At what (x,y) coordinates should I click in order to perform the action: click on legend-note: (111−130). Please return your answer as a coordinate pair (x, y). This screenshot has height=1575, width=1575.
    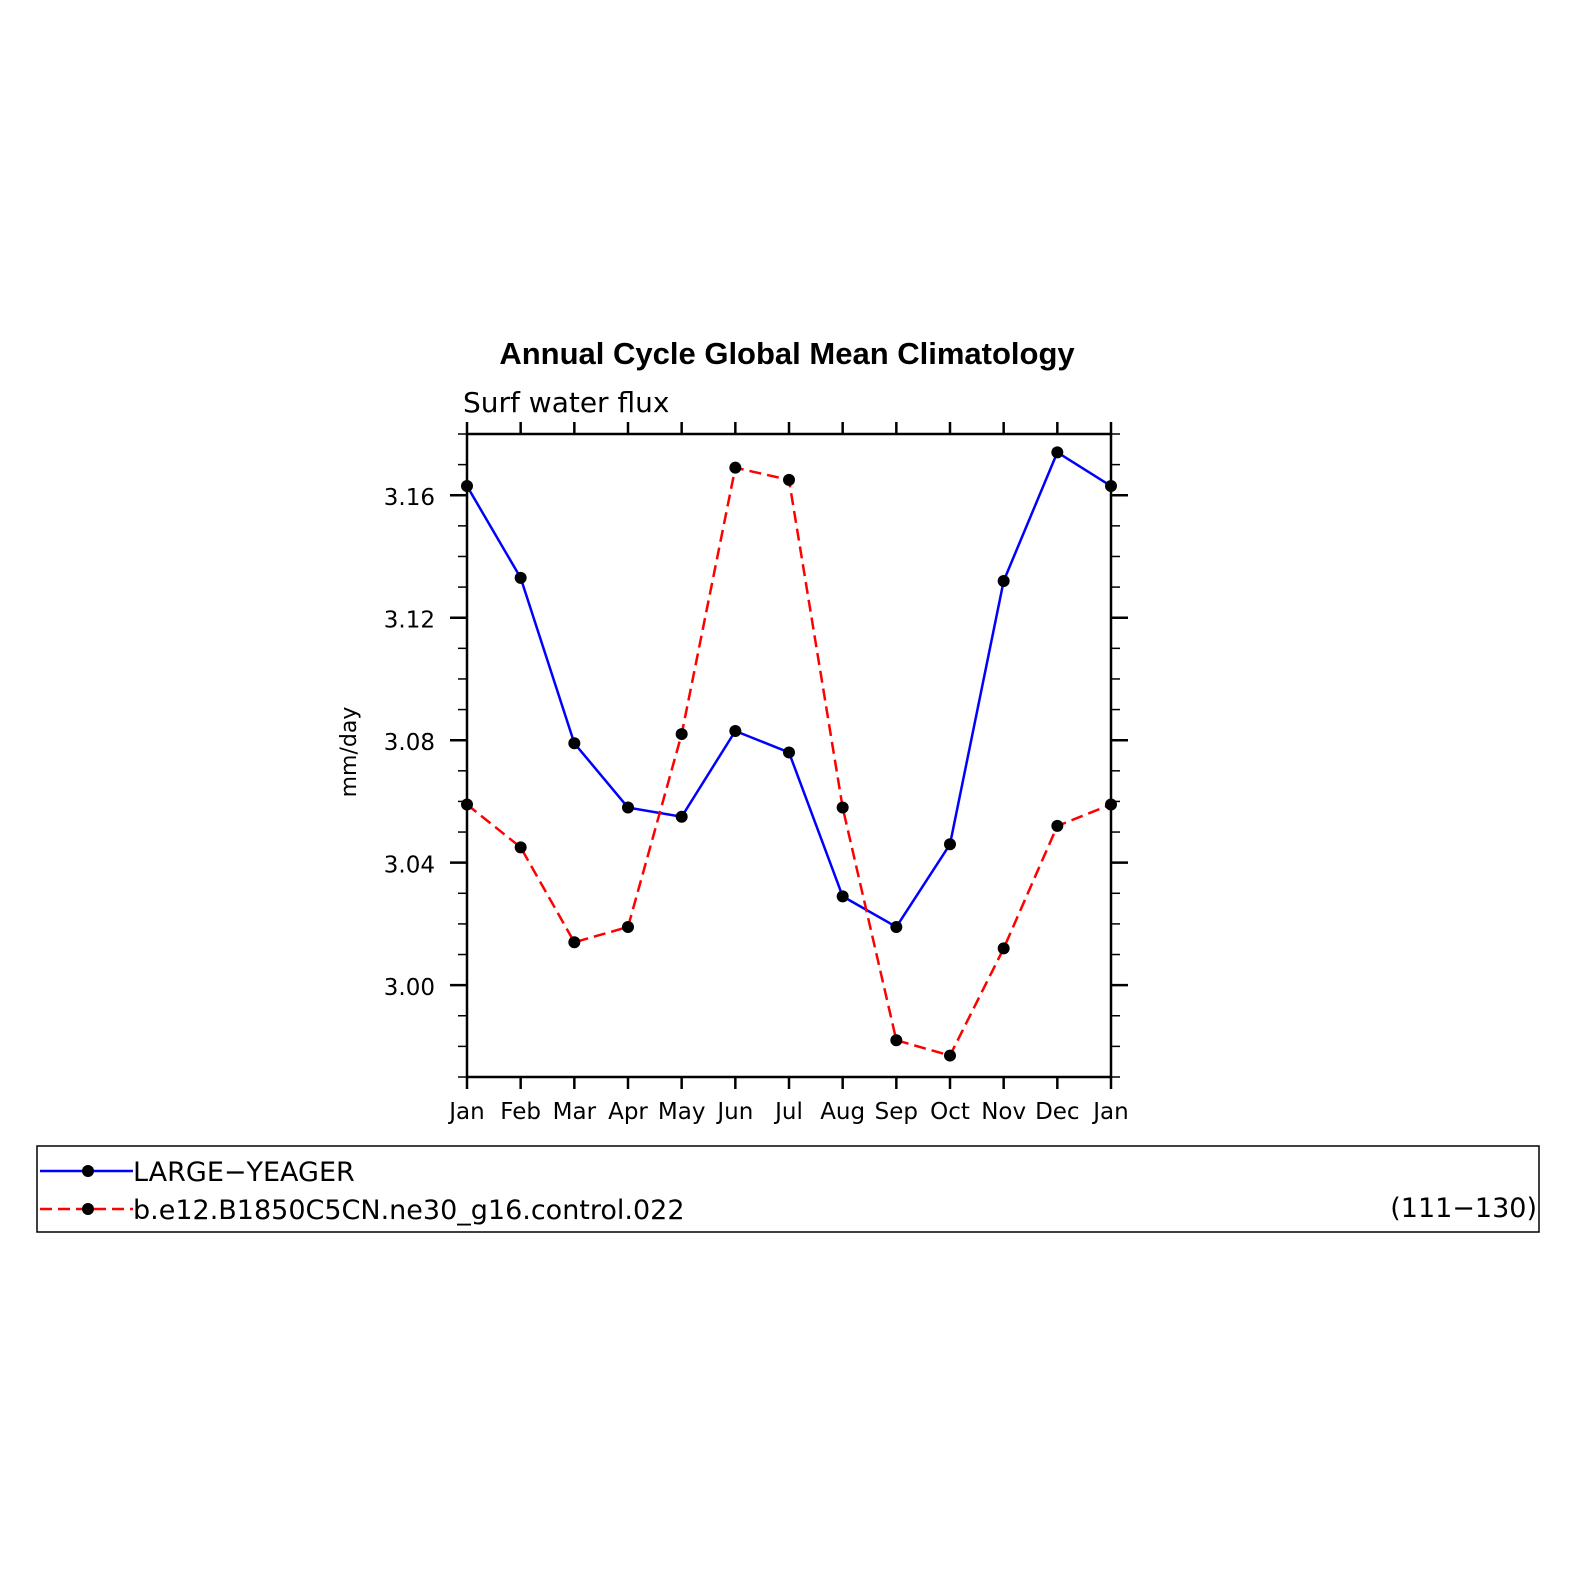
    Looking at the image, I should click on (1463, 1208).